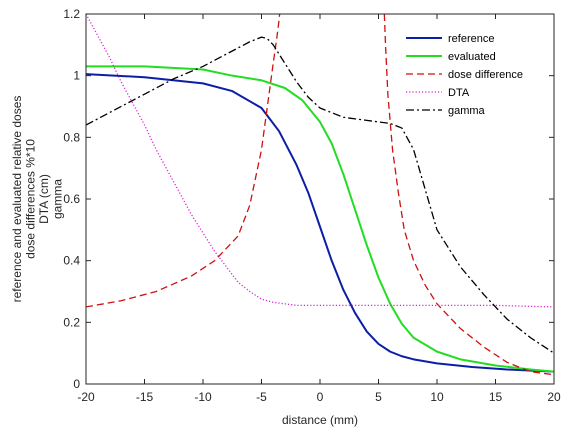 This screenshot has width=561, height=432. What do you see at coordinates (261, 397) in the screenshot?
I see `x-tick-label: -5` at bounding box center [261, 397].